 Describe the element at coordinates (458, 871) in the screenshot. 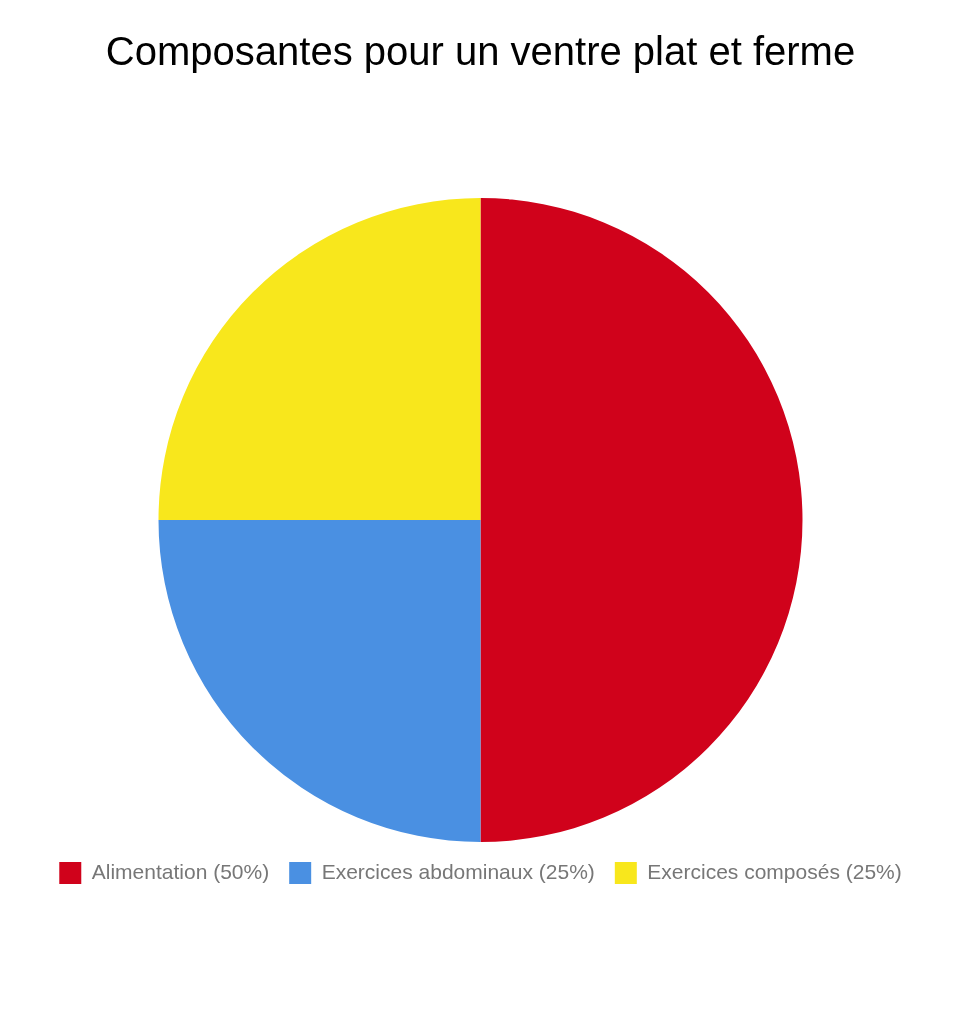

I see `legend-label: Exercices abdominaux (25%)` at that location.